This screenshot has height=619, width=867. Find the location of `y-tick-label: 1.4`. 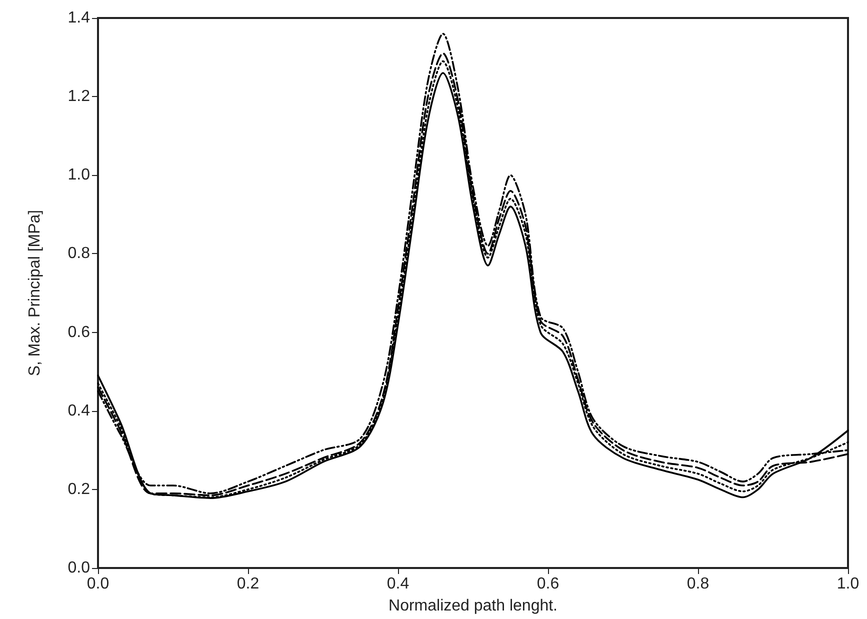

y-tick-label: 1.4 is located at coordinates (79, 18).